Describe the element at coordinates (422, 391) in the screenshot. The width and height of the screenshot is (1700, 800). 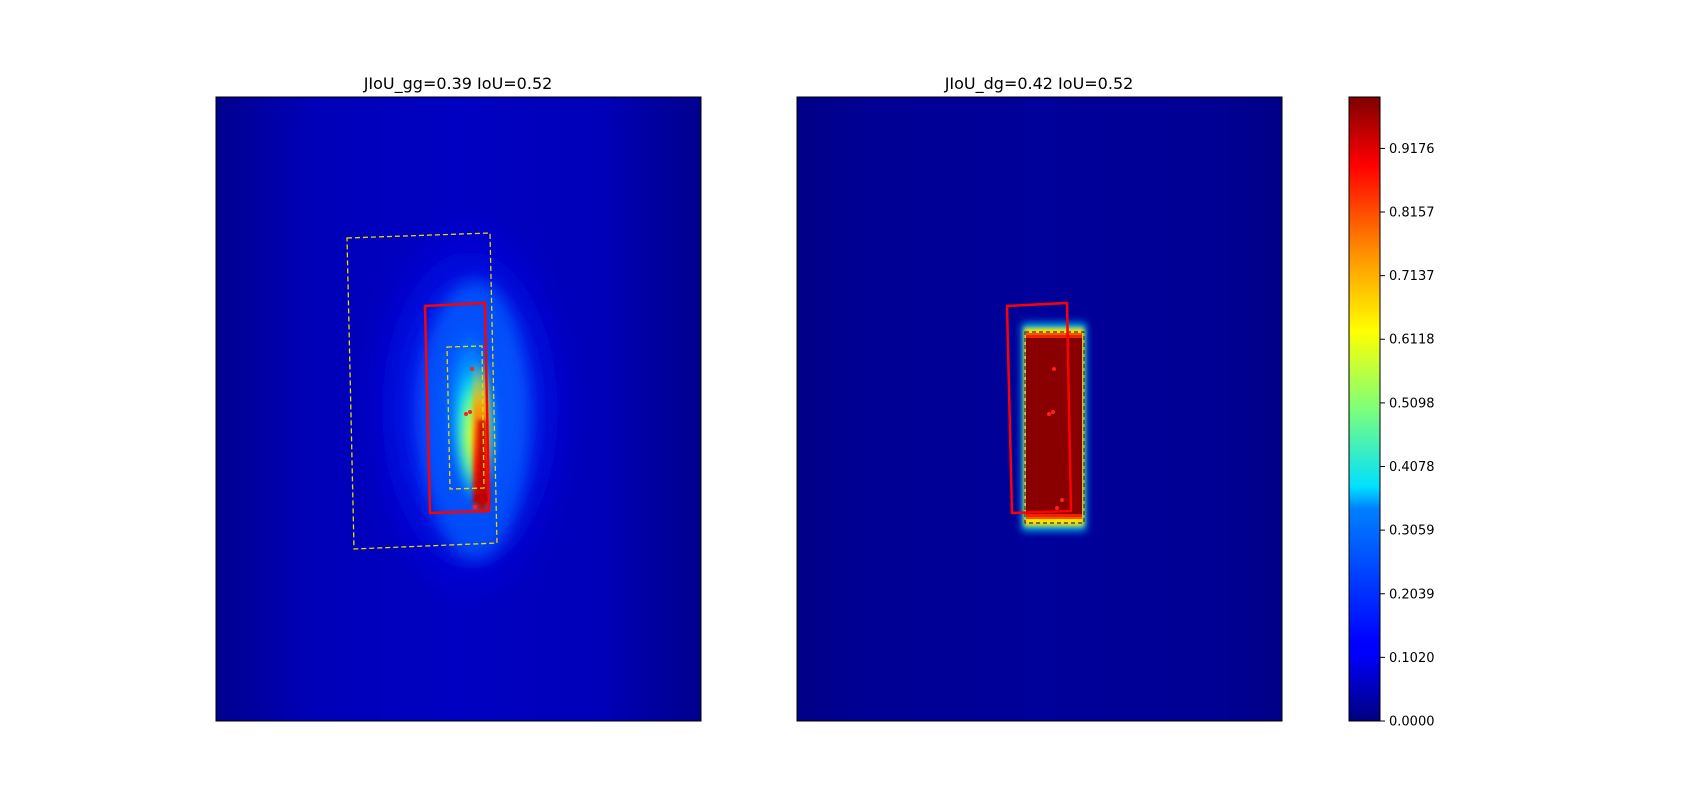
I see `outer-enclosing-box` at that location.